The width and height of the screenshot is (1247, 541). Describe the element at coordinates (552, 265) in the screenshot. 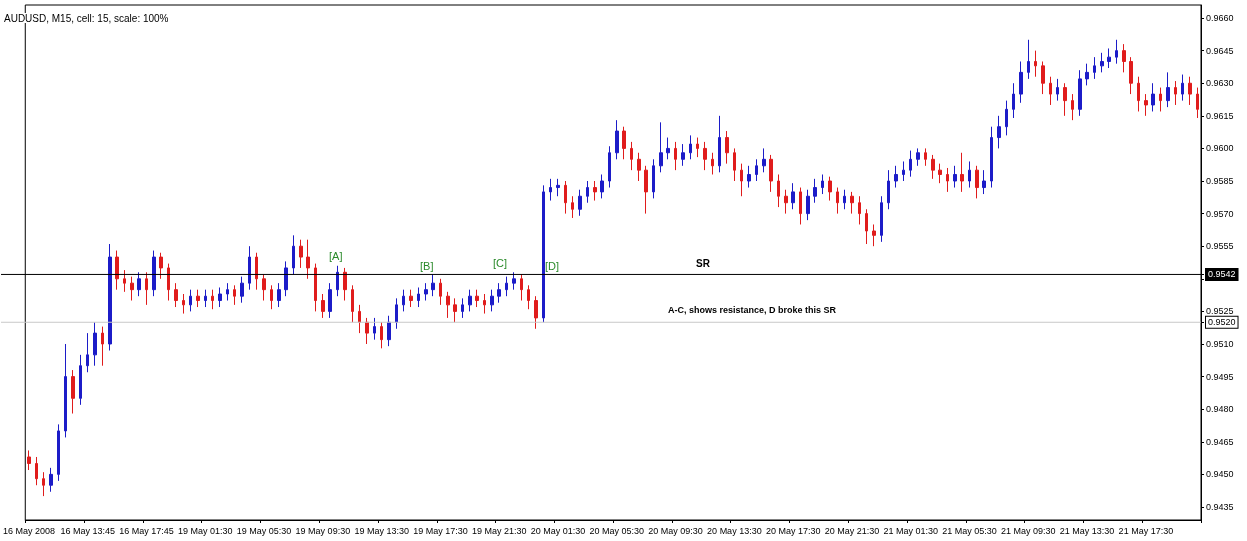

I see `annotation: [D]` at that location.